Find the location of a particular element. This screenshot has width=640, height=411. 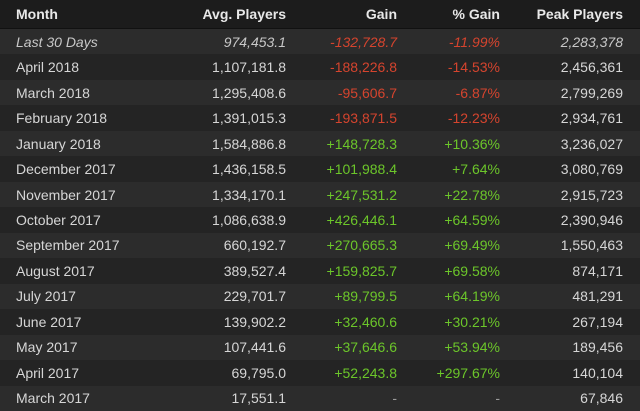

cell: +270,665.3 is located at coordinates (361, 245).